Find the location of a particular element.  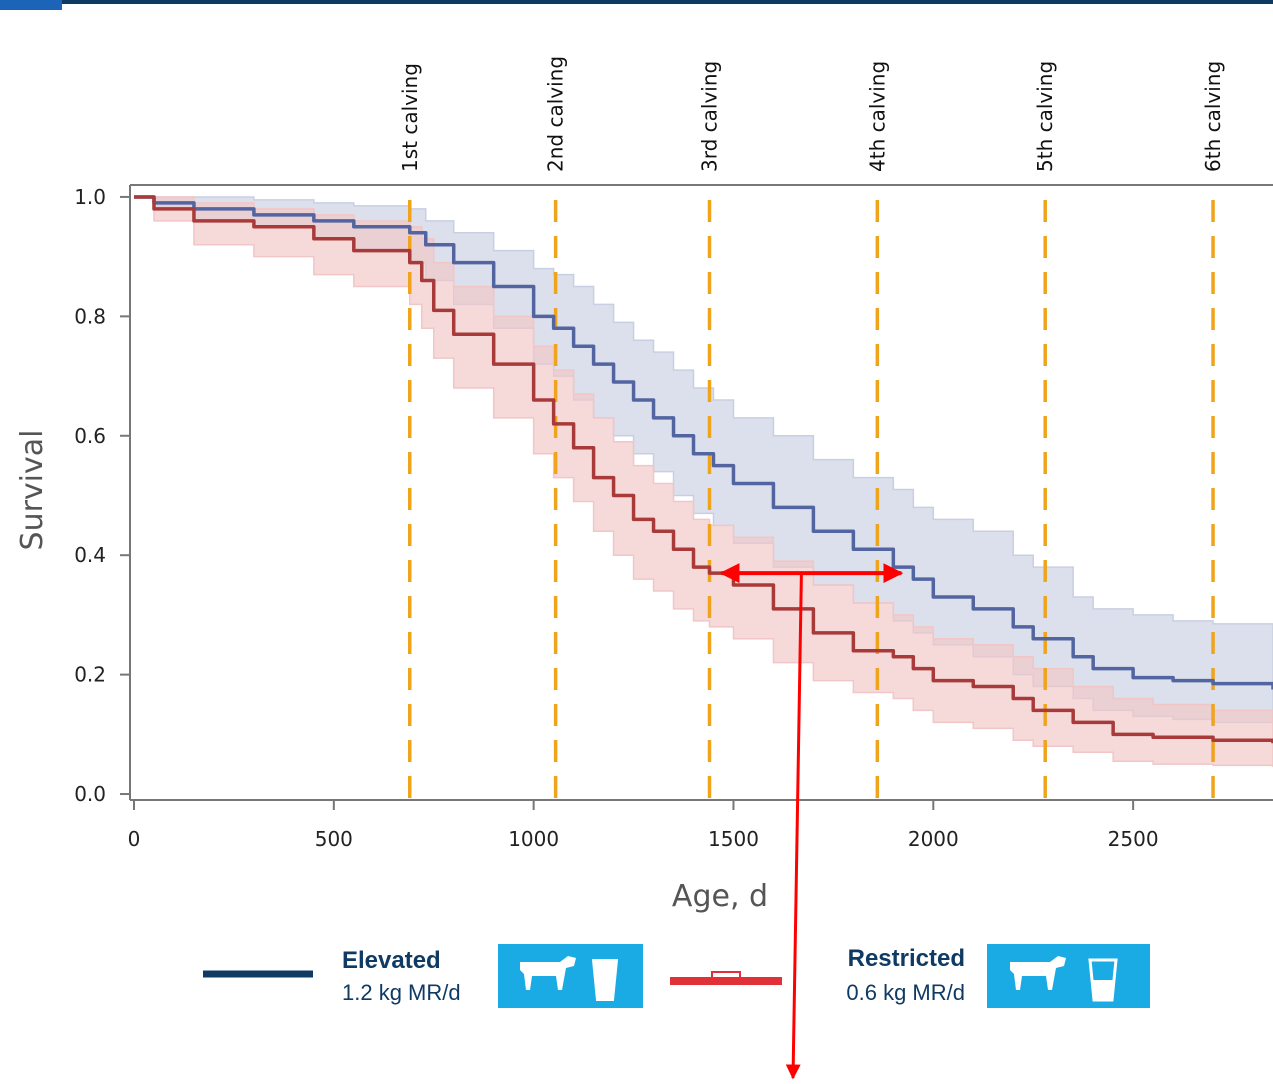

x-tick-label: 2500 is located at coordinates (1133, 839).